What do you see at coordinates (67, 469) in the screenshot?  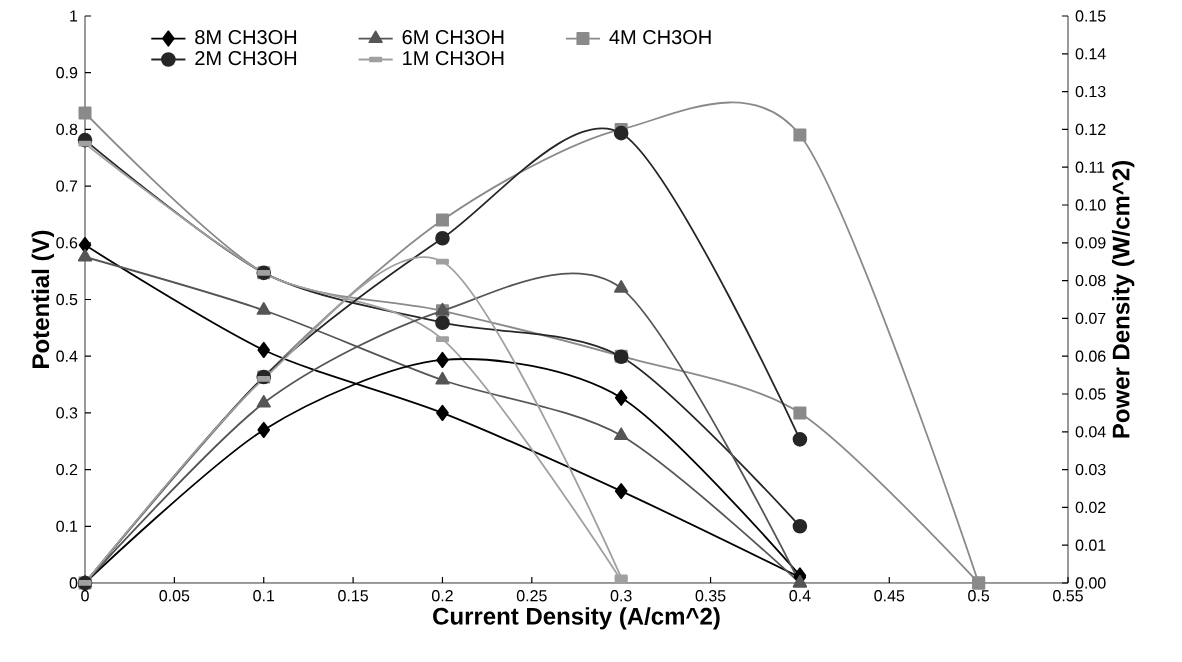 I see `y-tick-label: 0.2` at bounding box center [67, 469].